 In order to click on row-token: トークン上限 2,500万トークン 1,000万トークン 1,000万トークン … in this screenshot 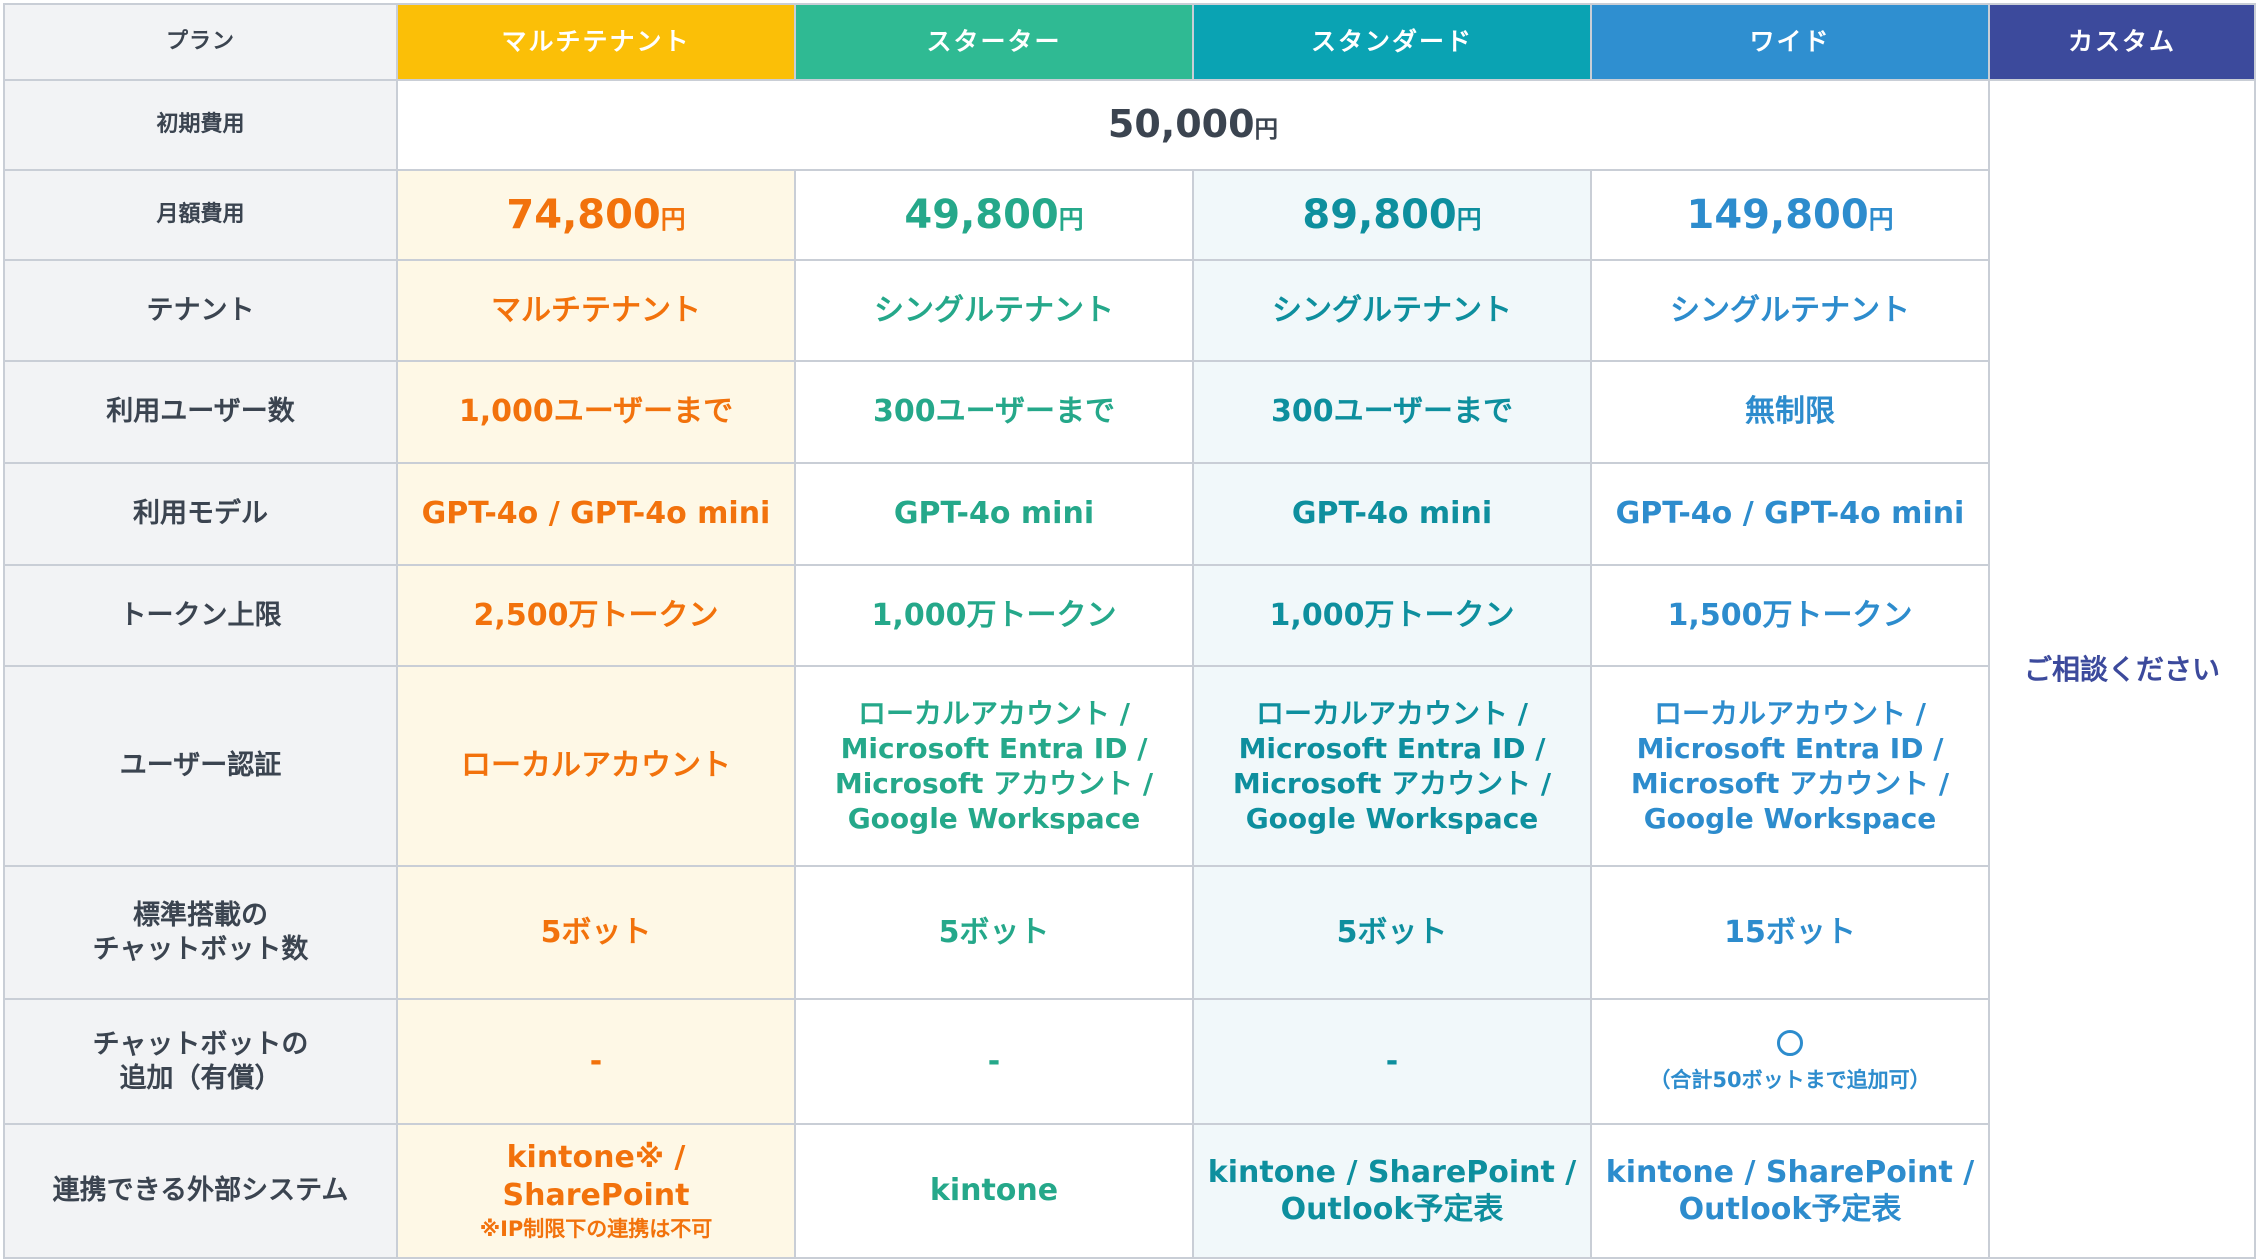, I will do `click(1129, 615)`.